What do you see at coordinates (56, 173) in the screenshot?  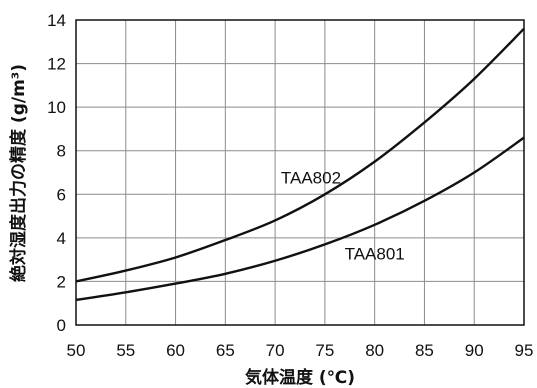 I see `y-tick-labels: 0 2 4 6 8 10 12 14` at bounding box center [56, 173].